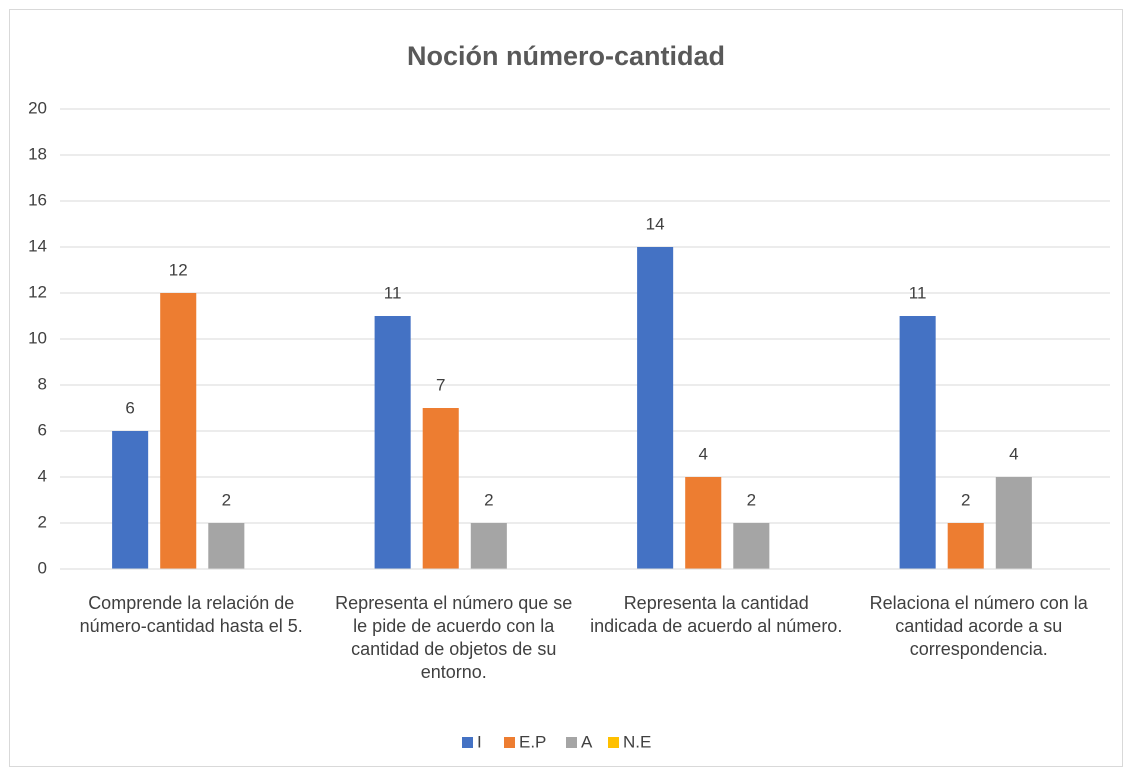  Describe the element at coordinates (42, 475) in the screenshot. I see `y-tick-label: 4` at that location.